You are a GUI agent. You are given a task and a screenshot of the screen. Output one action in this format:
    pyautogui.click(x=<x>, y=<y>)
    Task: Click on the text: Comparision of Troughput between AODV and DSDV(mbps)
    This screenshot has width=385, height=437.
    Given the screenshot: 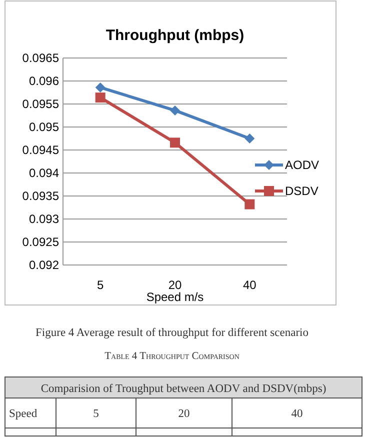 What is the action you would take?
    pyautogui.click(x=183, y=389)
    